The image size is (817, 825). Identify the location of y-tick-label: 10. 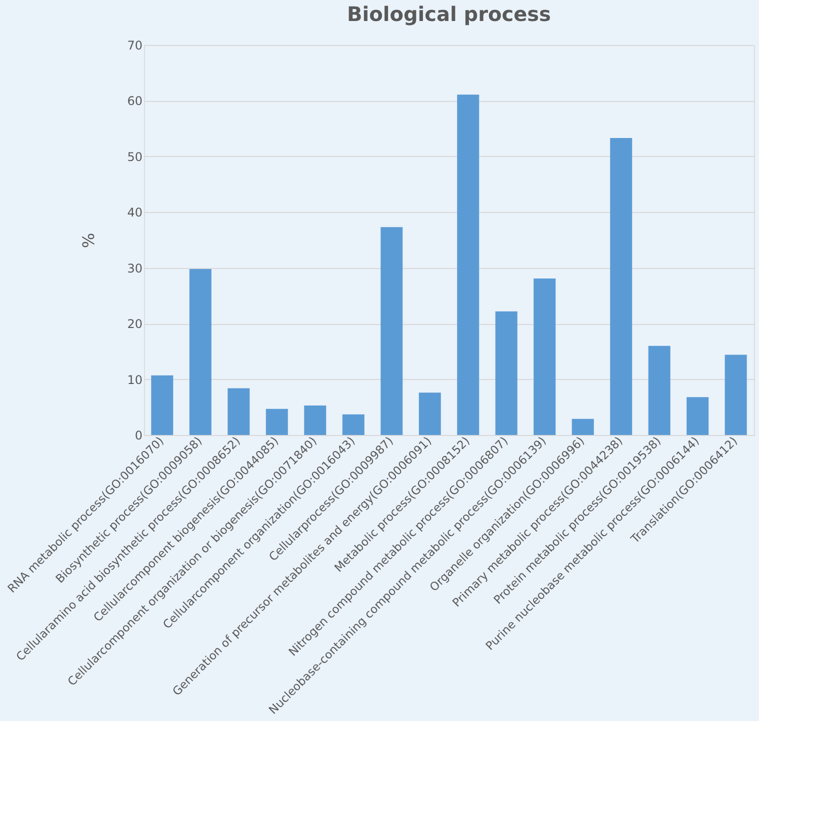
(134, 379).